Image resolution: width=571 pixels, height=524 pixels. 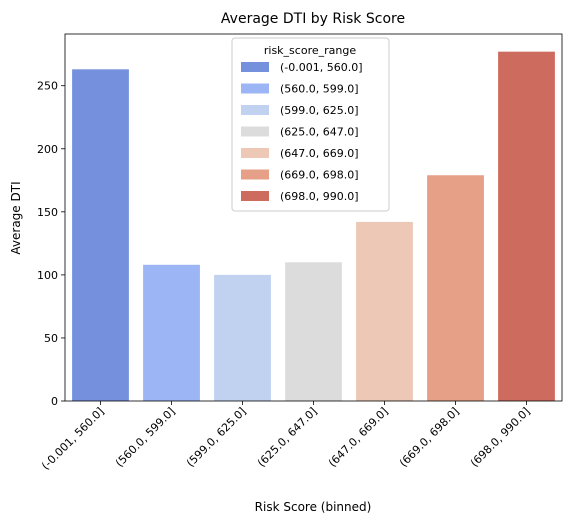 I want to click on y-tick-label: 50, so click(x=51, y=338).